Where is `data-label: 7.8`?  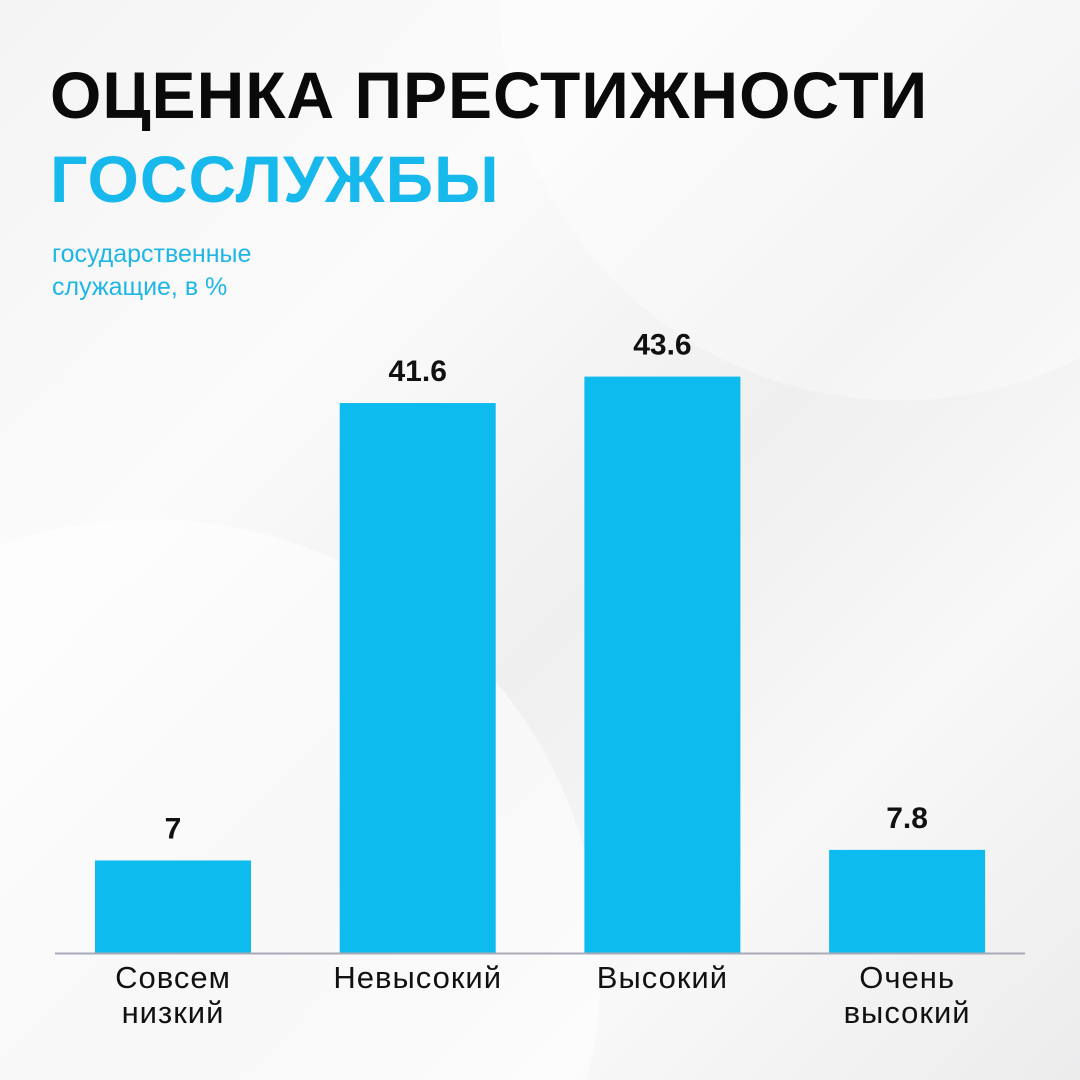 data-label: 7.8 is located at coordinates (907, 818).